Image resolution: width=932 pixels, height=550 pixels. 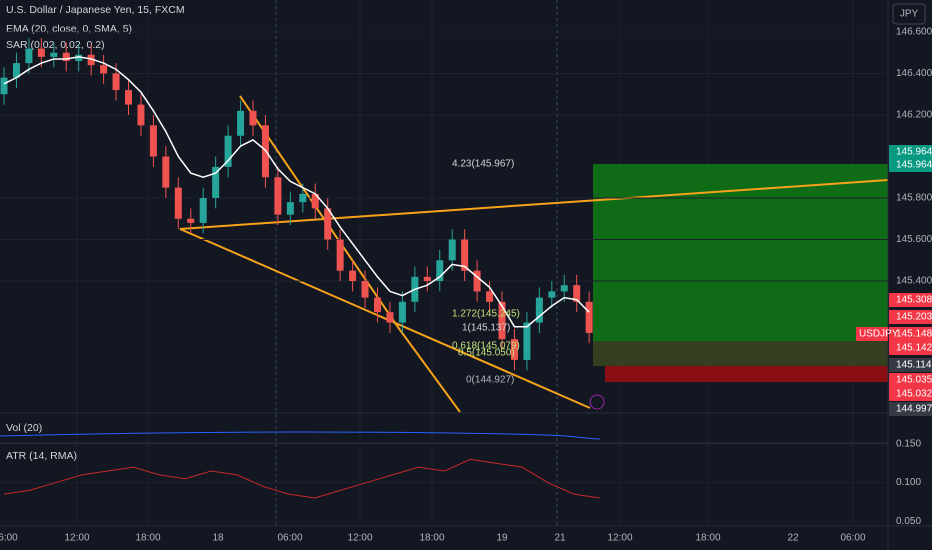 What do you see at coordinates (24, 428) in the screenshot?
I see `volume-title: Vol (20)` at bounding box center [24, 428].